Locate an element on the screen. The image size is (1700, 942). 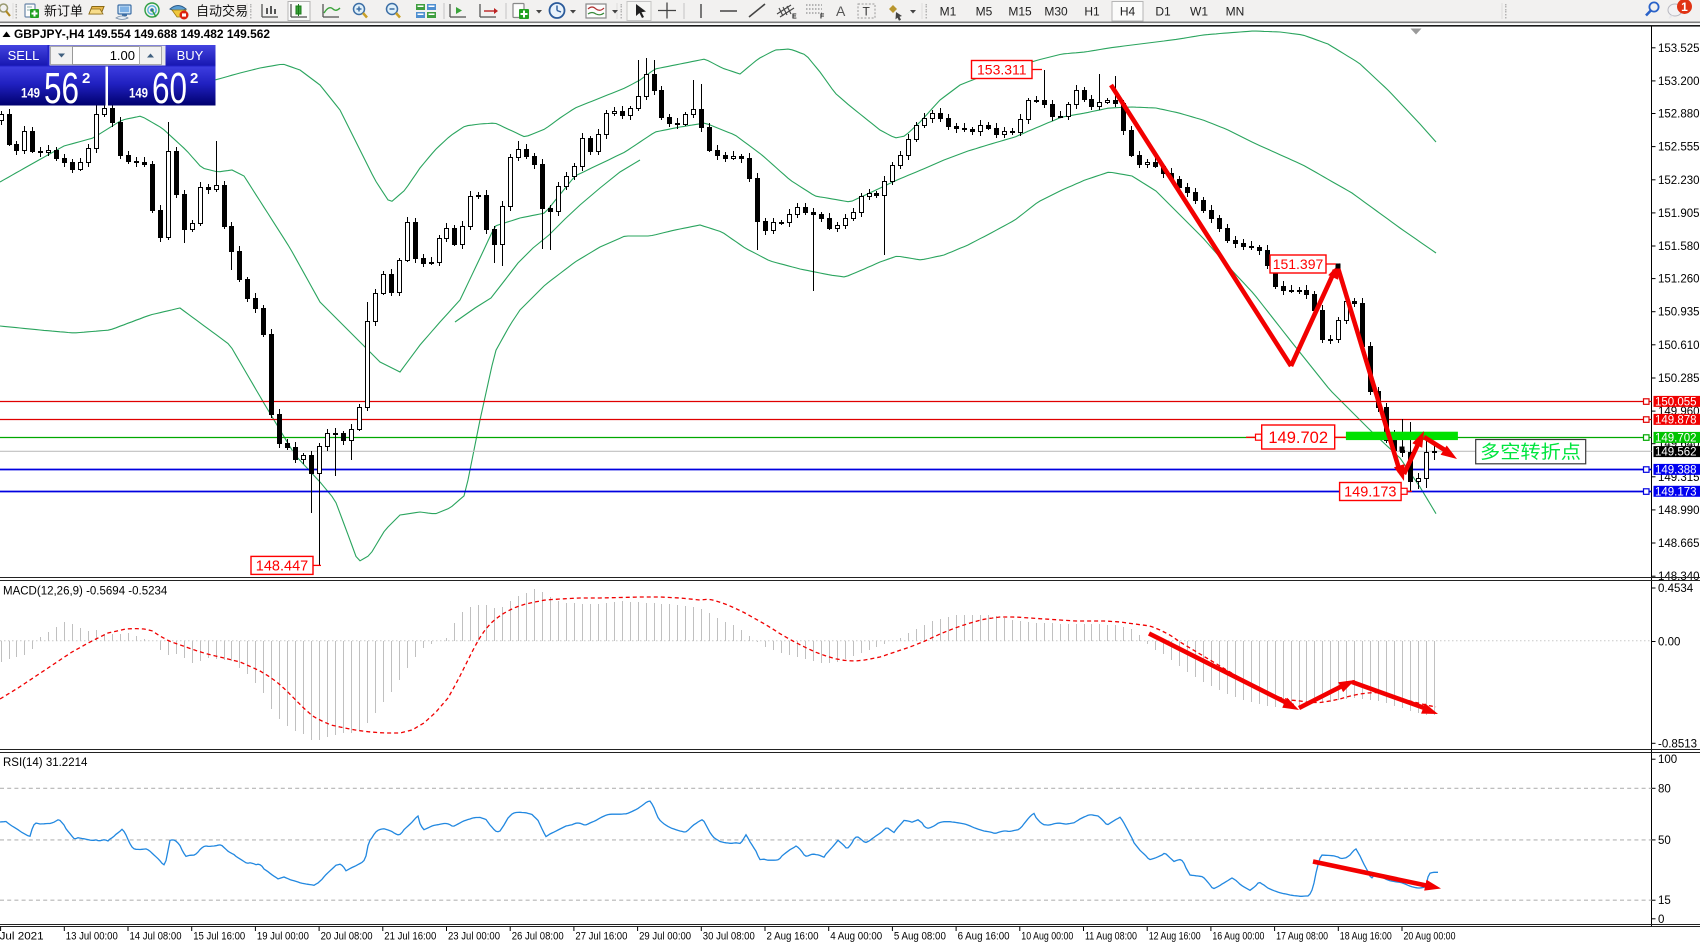
svg-text: 148.990 is located at coordinates (1679, 511).